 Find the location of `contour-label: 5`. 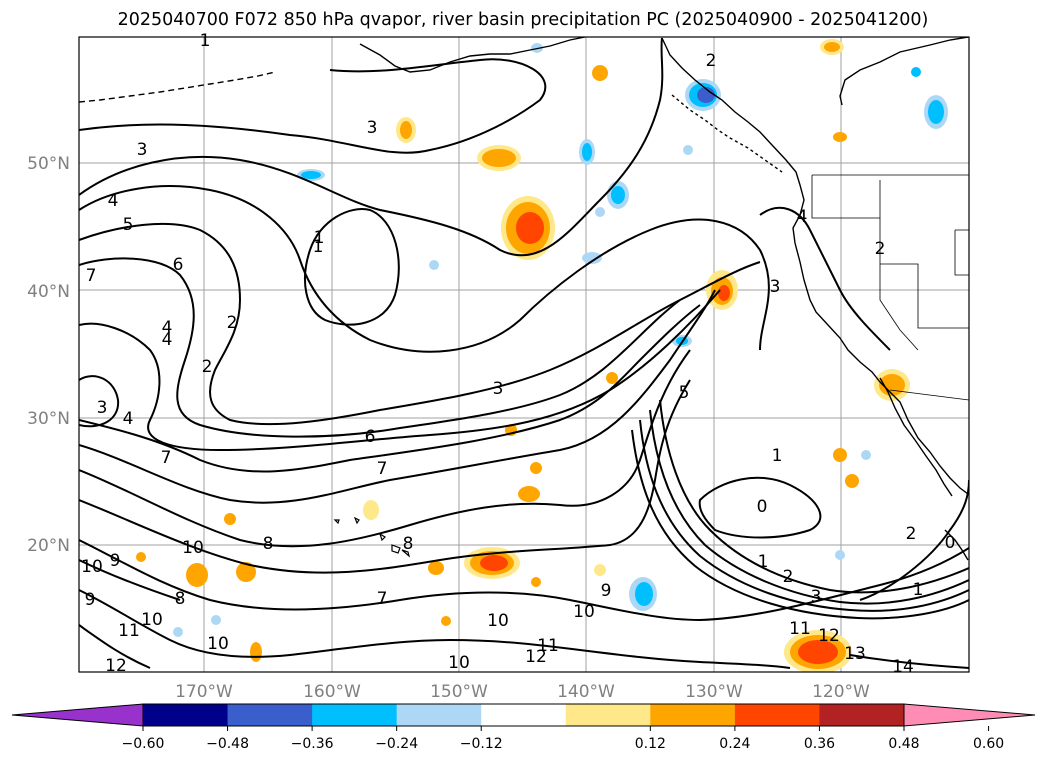

contour-label: 5 is located at coordinates (684, 393).